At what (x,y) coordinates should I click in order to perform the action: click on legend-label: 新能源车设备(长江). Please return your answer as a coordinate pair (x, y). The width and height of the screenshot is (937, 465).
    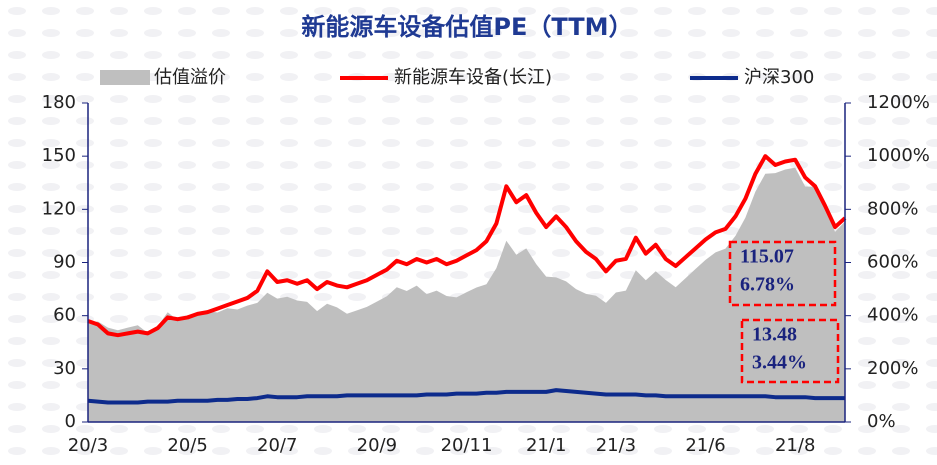
    Looking at the image, I should click on (473, 77).